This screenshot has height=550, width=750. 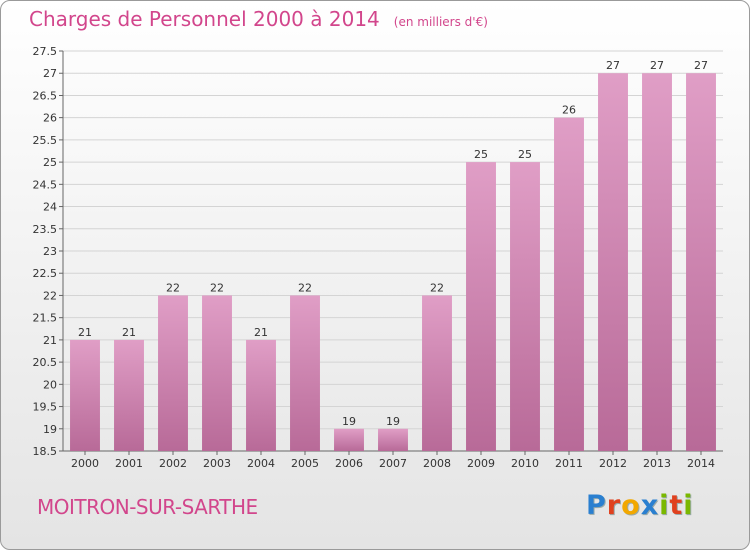 What do you see at coordinates (85, 395) in the screenshot?
I see `bar-2000` at bounding box center [85, 395].